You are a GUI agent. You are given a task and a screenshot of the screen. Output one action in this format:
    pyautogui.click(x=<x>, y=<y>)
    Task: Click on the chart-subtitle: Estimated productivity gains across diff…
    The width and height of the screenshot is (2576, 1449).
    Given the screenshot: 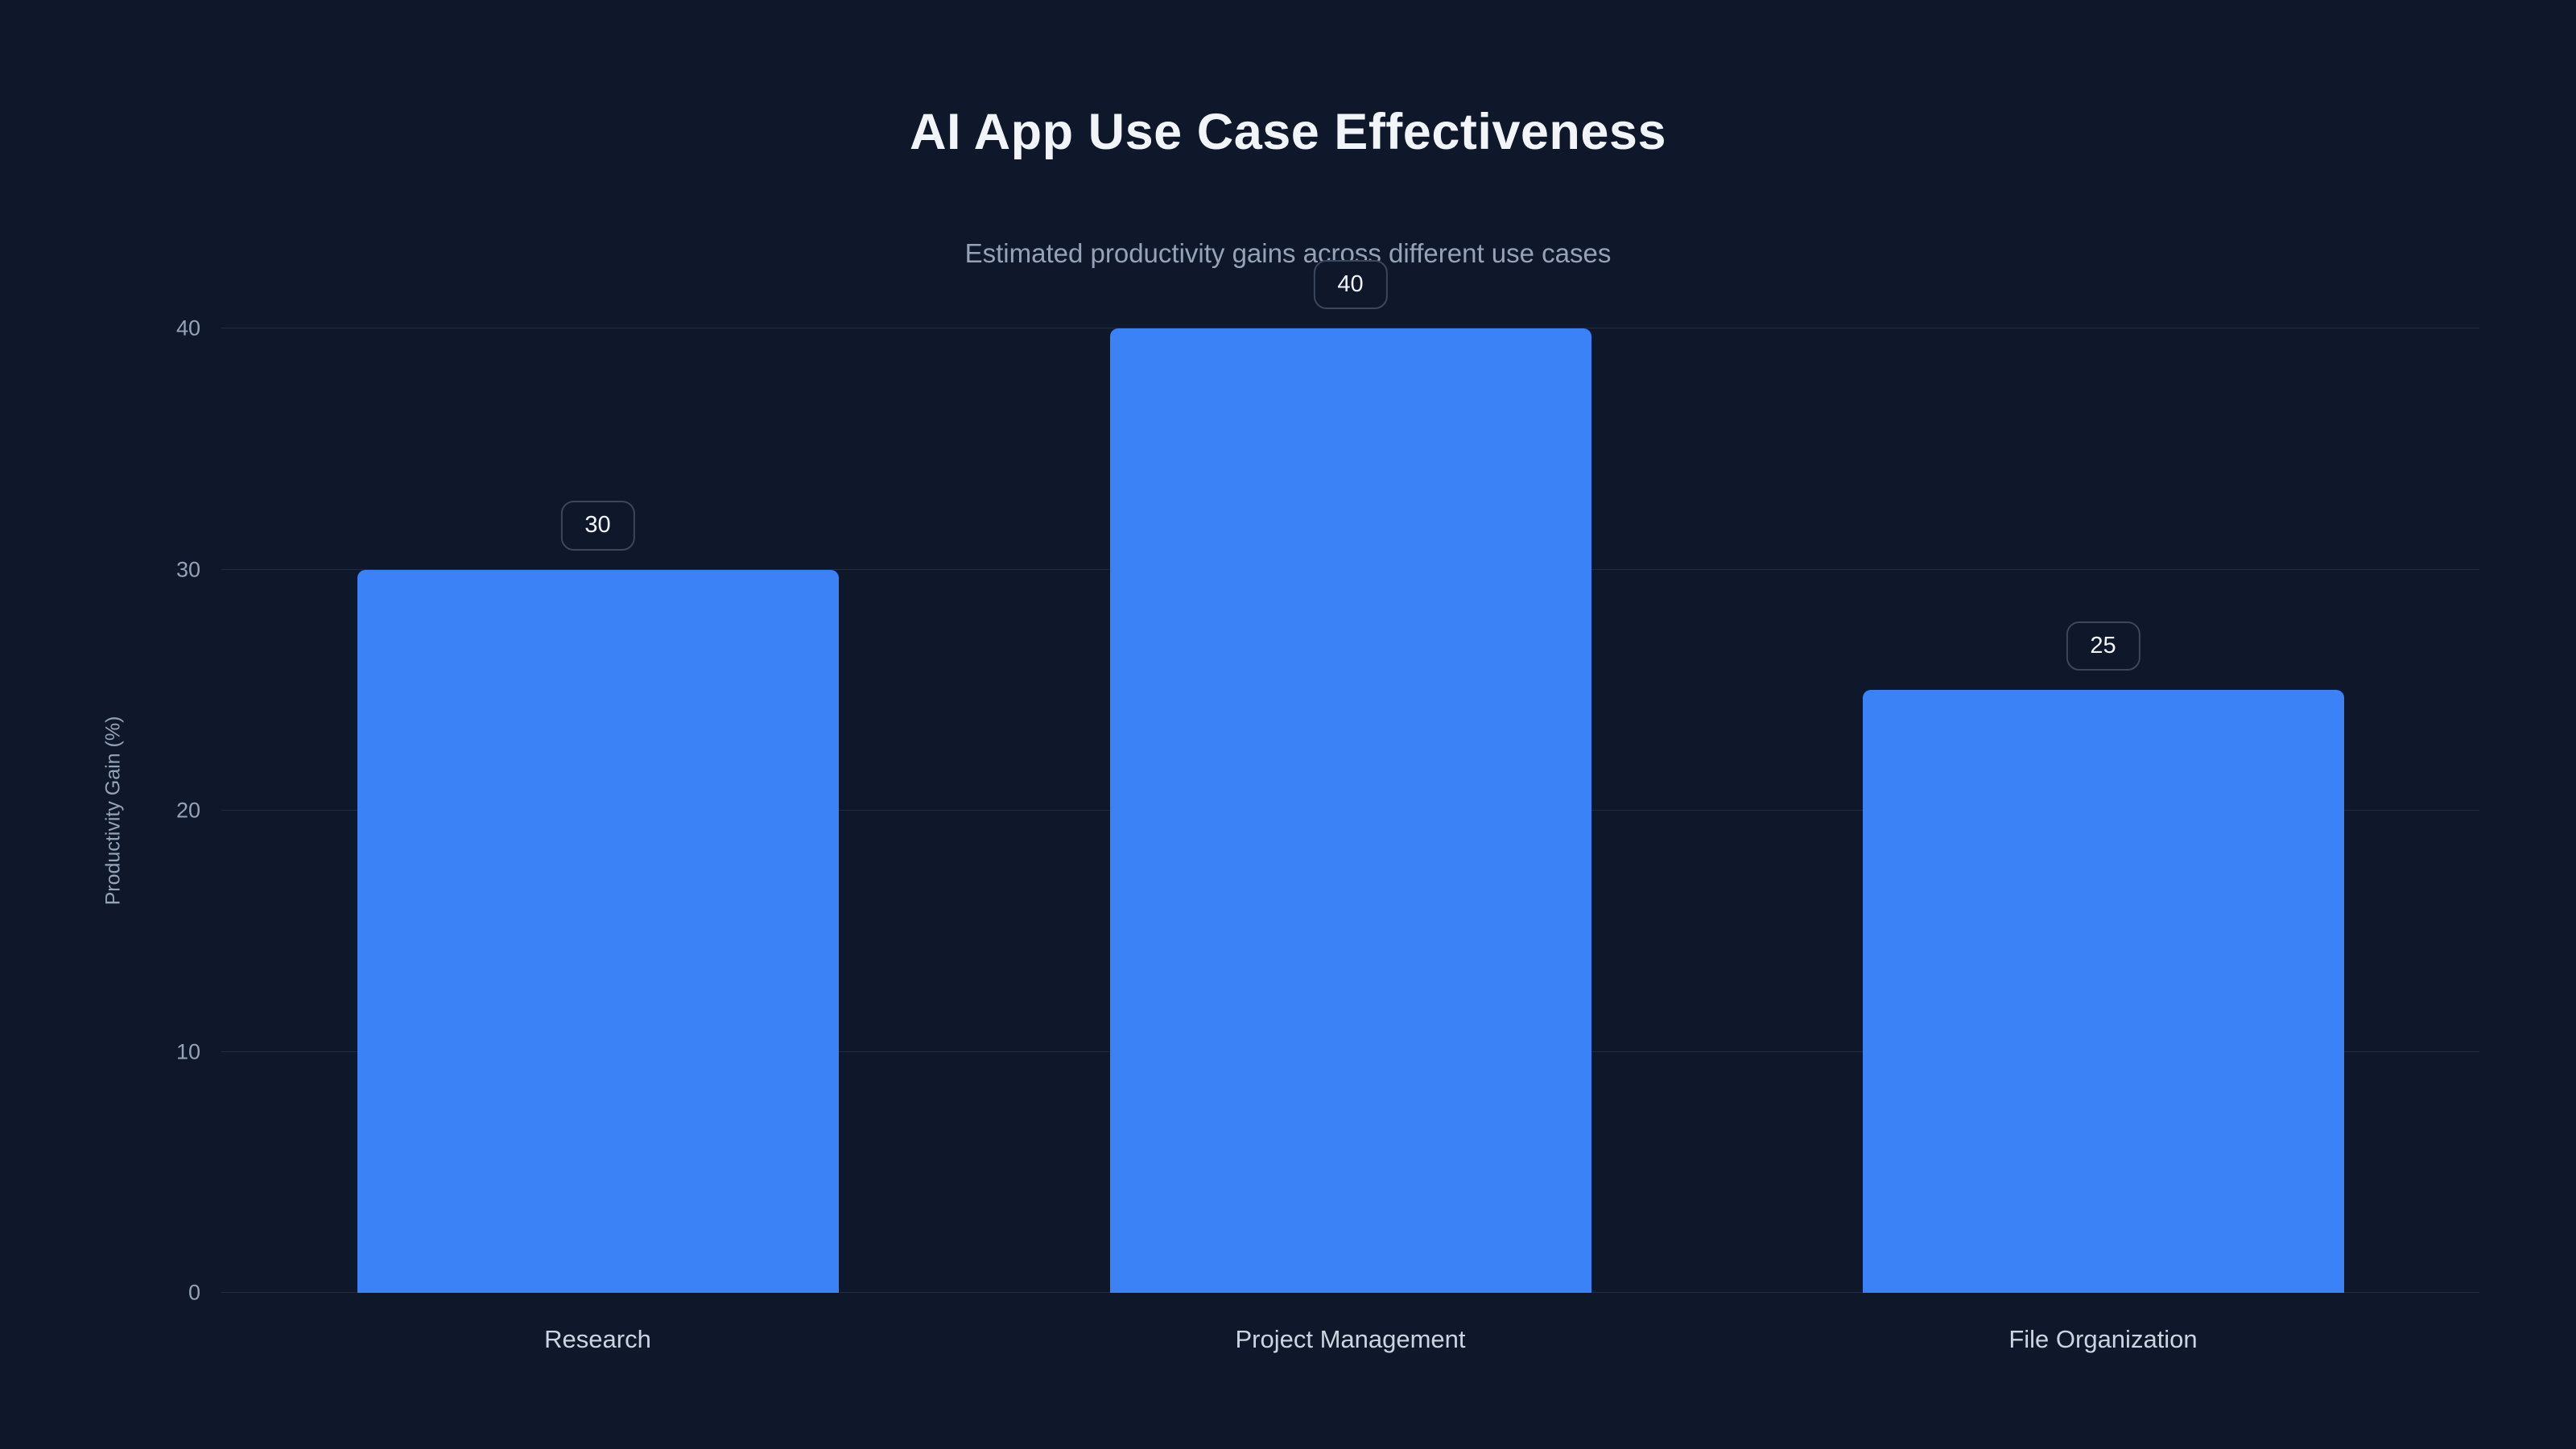 What is the action you would take?
    pyautogui.click(x=1288, y=253)
    